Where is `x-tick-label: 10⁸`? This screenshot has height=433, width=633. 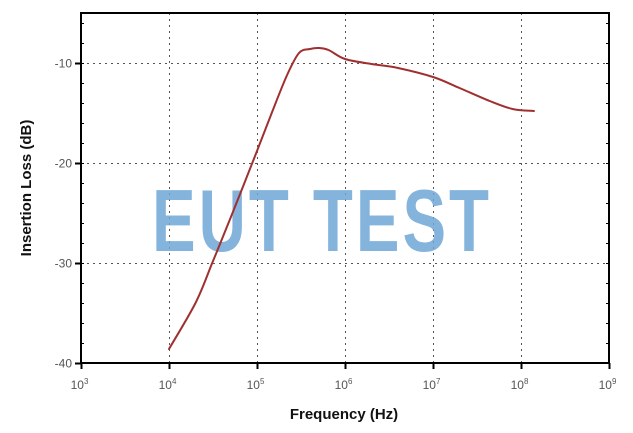
x-tick-label: 10⁸ is located at coordinates (520, 384).